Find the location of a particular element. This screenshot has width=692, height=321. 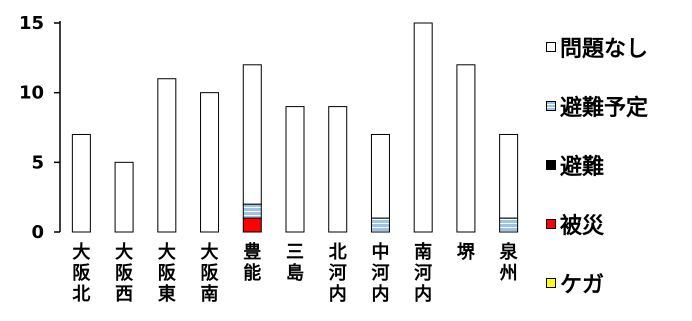

legend-label: 被災 is located at coordinates (582, 226).